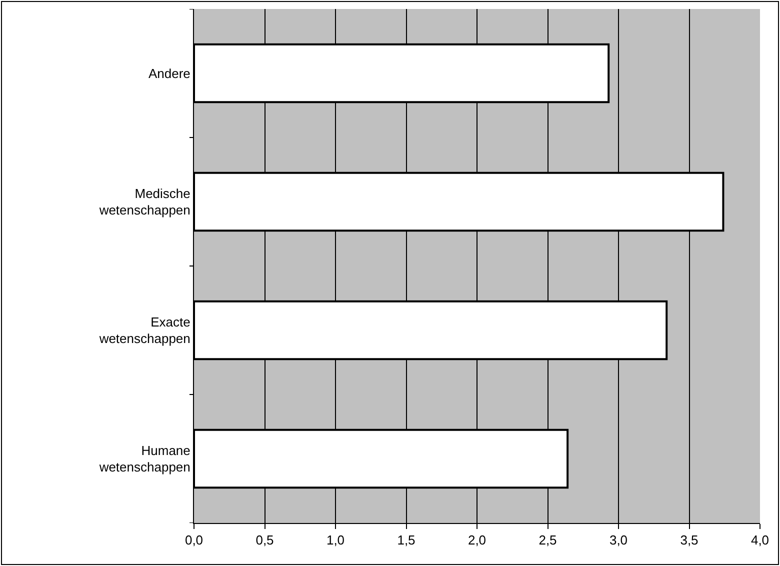 The width and height of the screenshot is (780, 566). What do you see at coordinates (144, 330) in the screenshot?
I see `y-tick-label: Exacte wetenschappen` at bounding box center [144, 330].